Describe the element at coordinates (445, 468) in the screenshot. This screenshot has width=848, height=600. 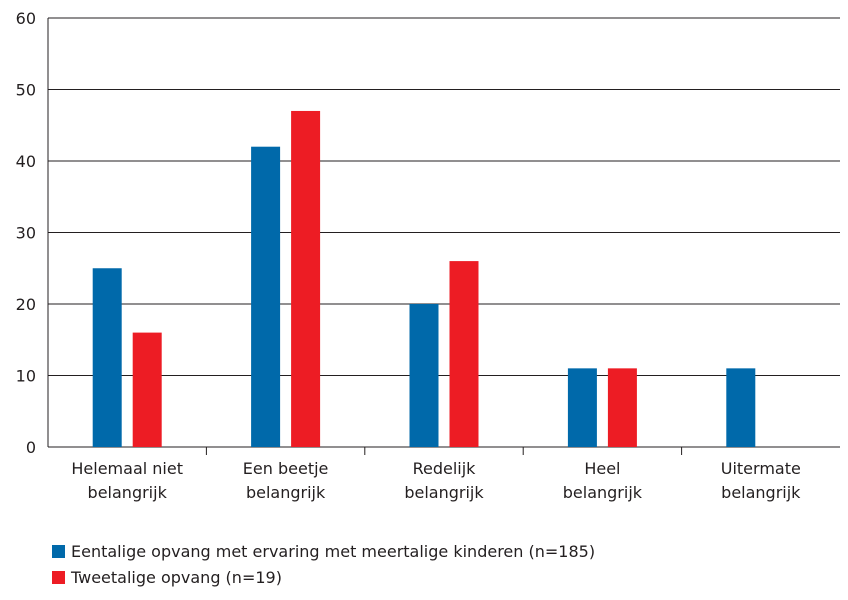
I see `x-category-label-2-0: Redelijk` at that location.